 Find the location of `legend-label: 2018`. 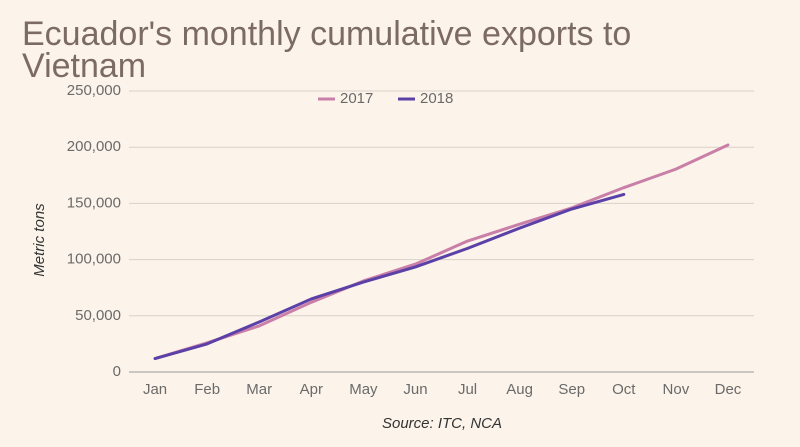

legend-label: 2018 is located at coordinates (436, 98).